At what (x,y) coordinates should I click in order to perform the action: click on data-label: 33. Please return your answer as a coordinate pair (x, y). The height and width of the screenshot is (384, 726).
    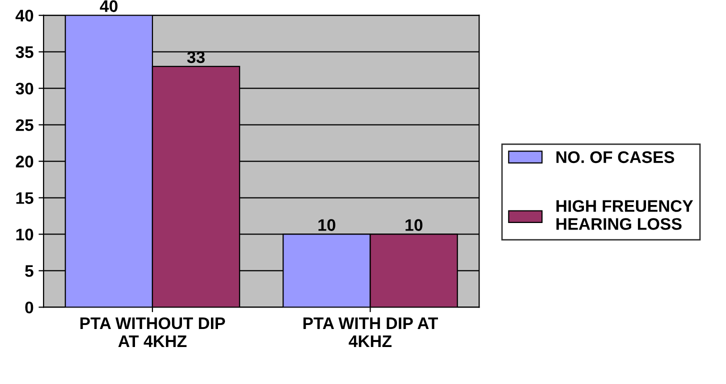
    Looking at the image, I should click on (196, 57).